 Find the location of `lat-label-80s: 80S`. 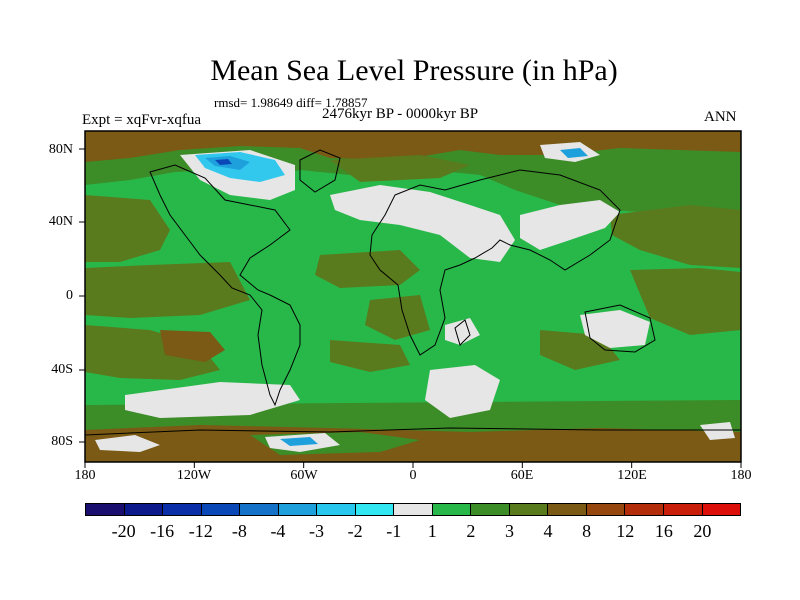

lat-label-80s: 80S is located at coordinates (62, 441).